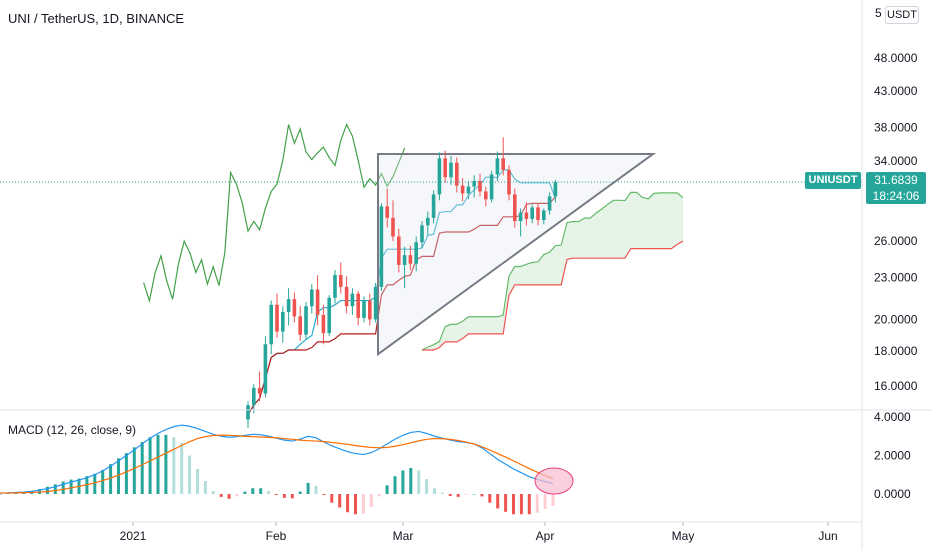 Image resolution: width=932 pixels, height=550 pixels. I want to click on macd-tick-label: 0.0000, so click(892, 494).